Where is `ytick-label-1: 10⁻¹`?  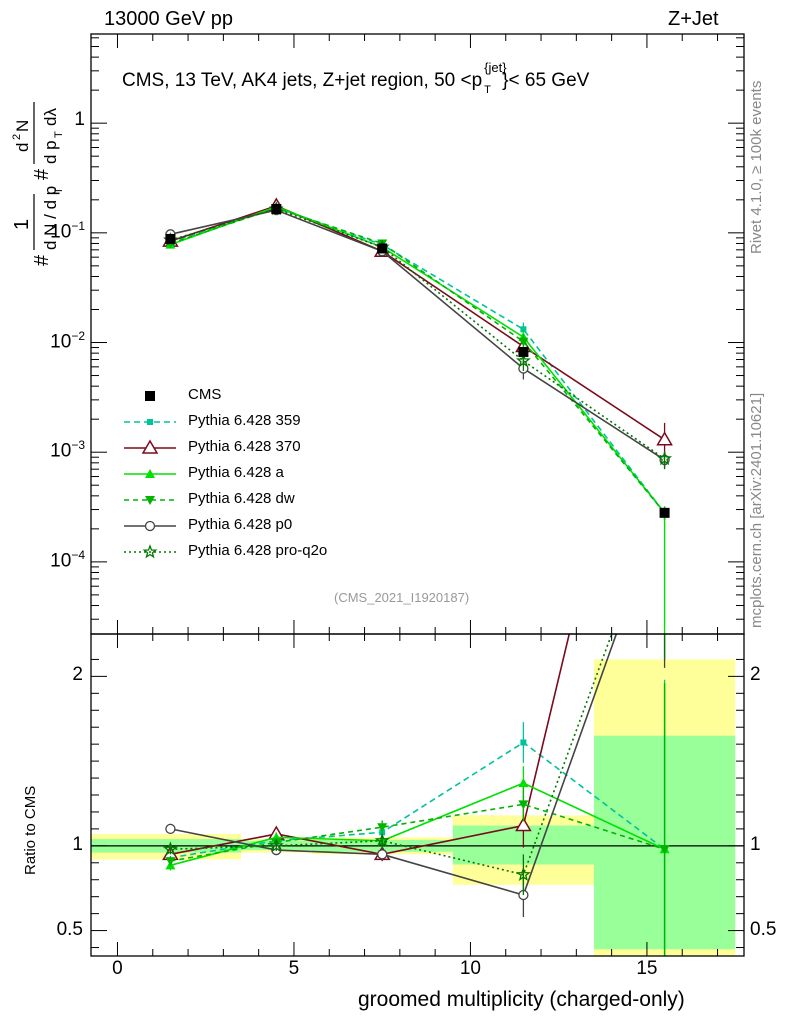 ytick-label-1: 10⁻¹ is located at coordinates (67, 230).